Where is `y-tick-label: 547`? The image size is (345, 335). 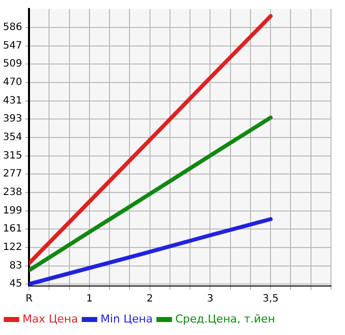
y-tick-label: 547 is located at coordinates (12, 46).